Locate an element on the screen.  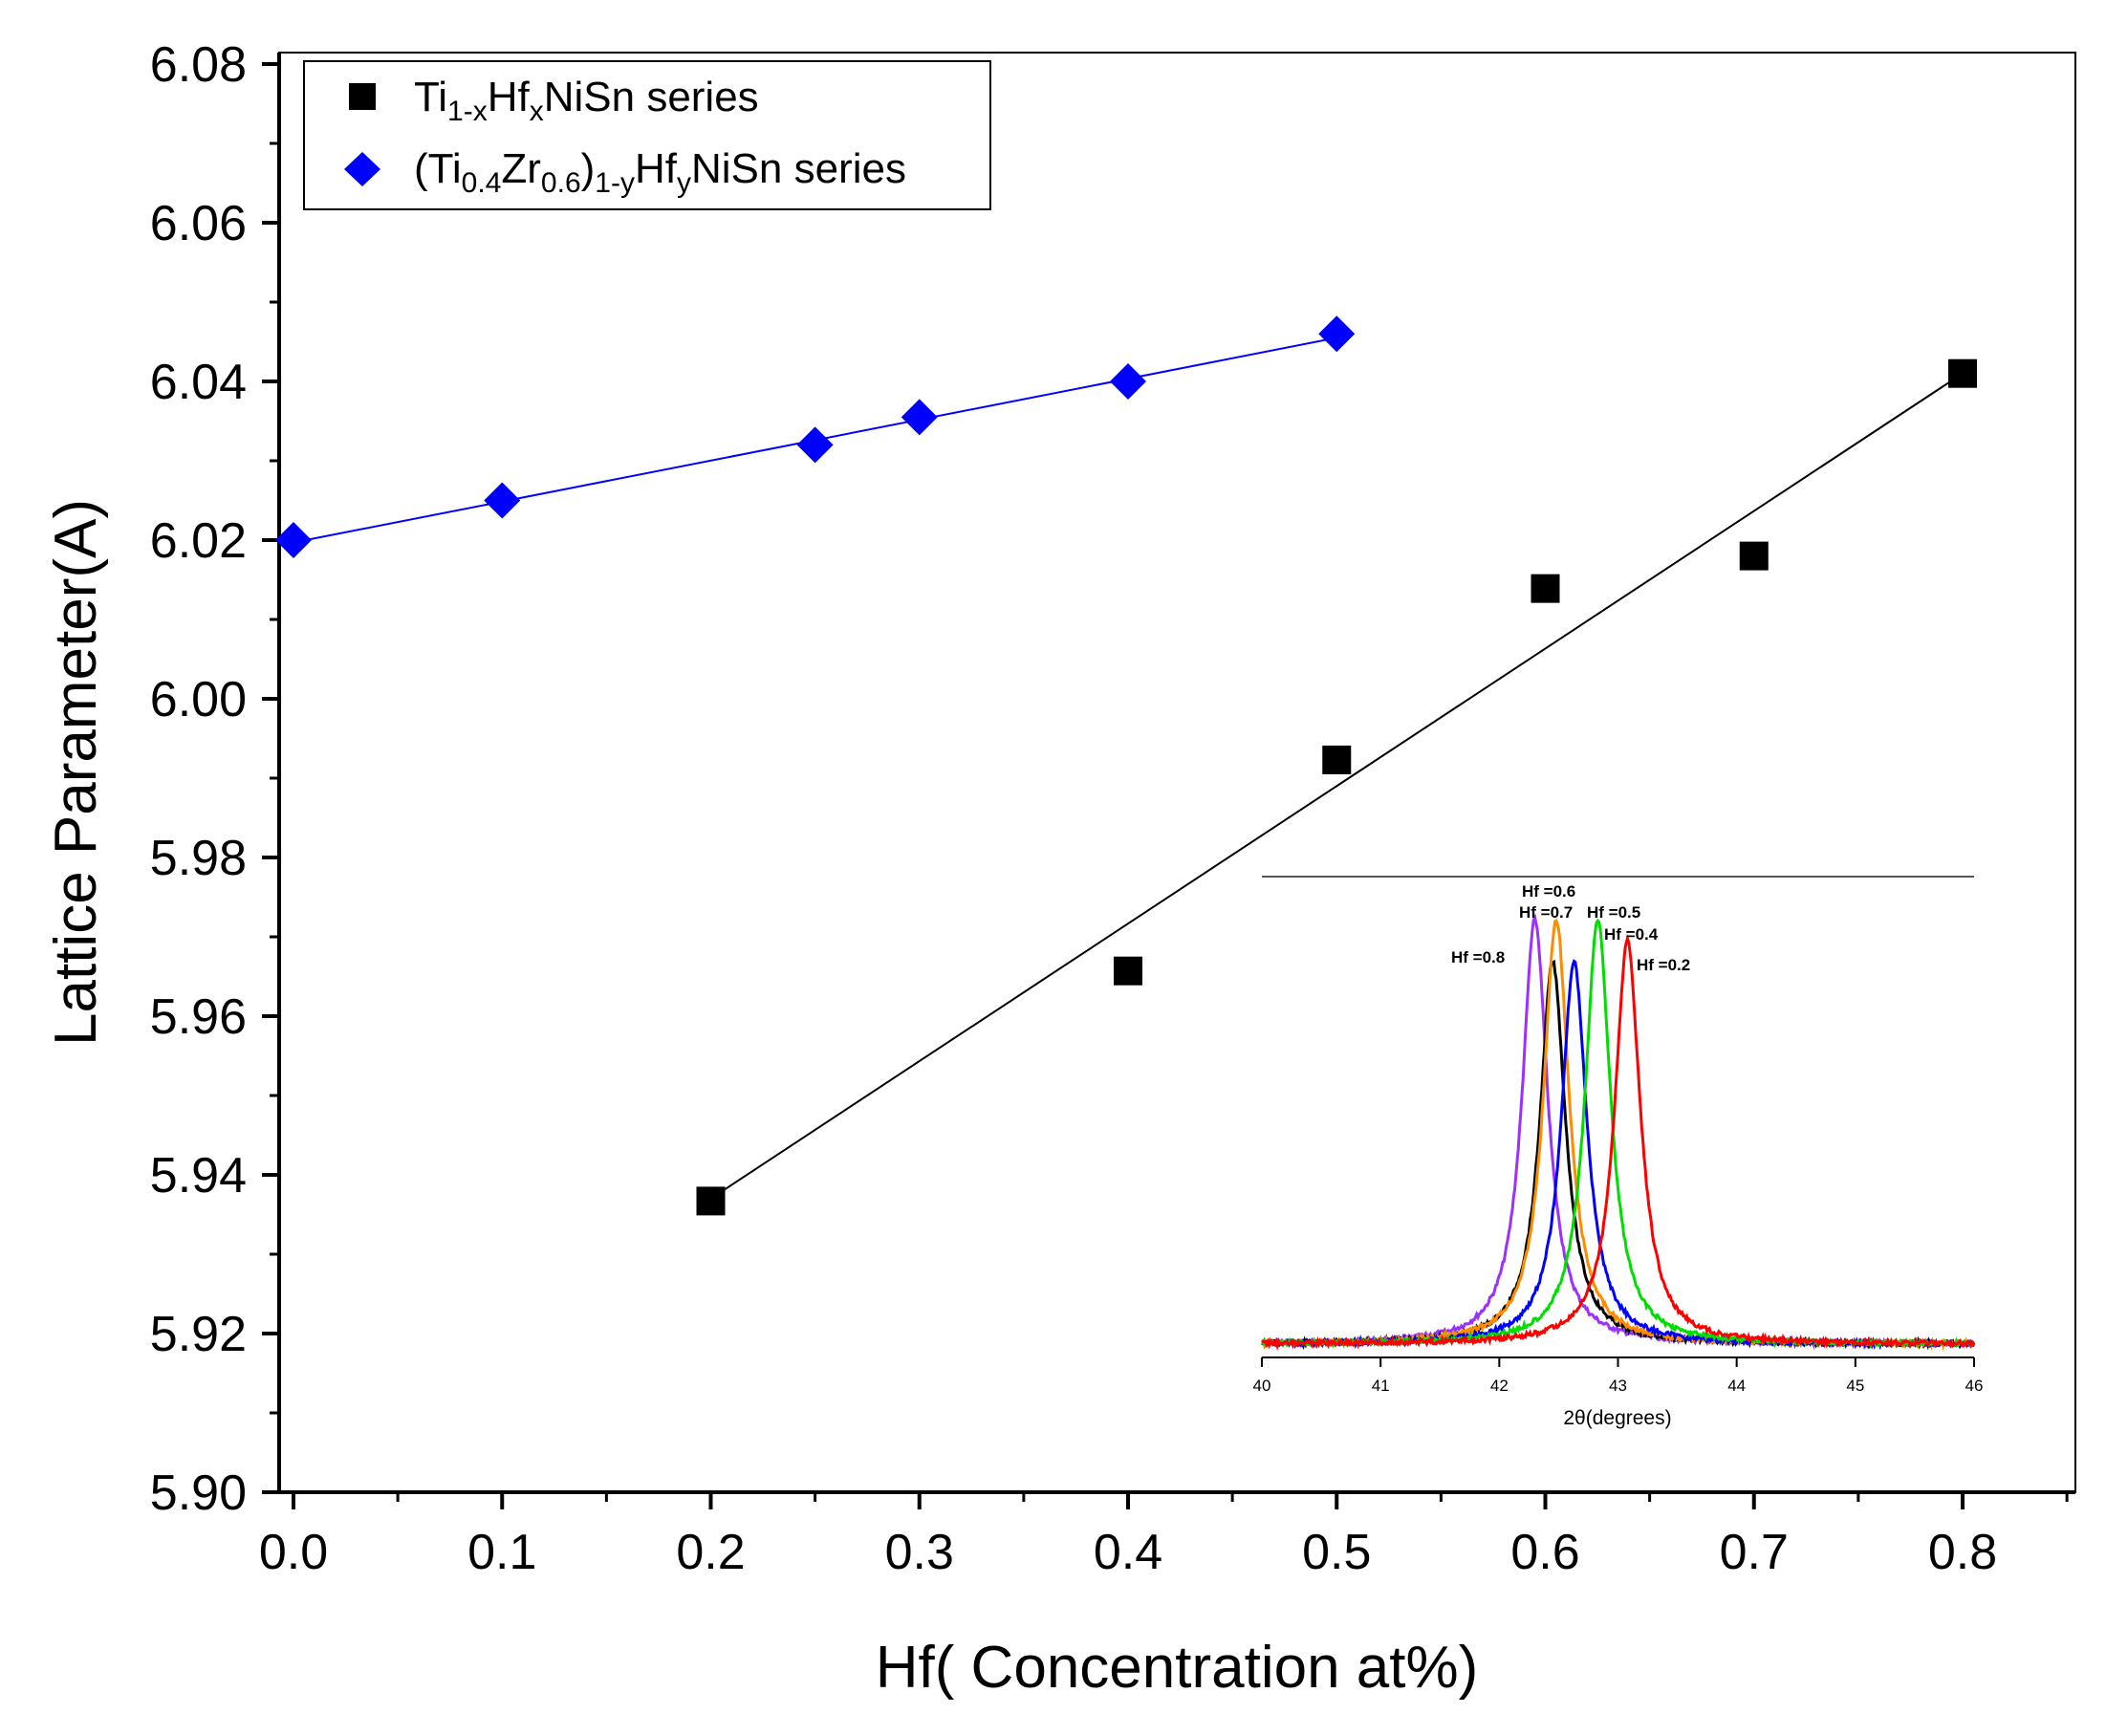
x-axis-title: Hf( Concentration at%) is located at coordinates (1177, 1668).